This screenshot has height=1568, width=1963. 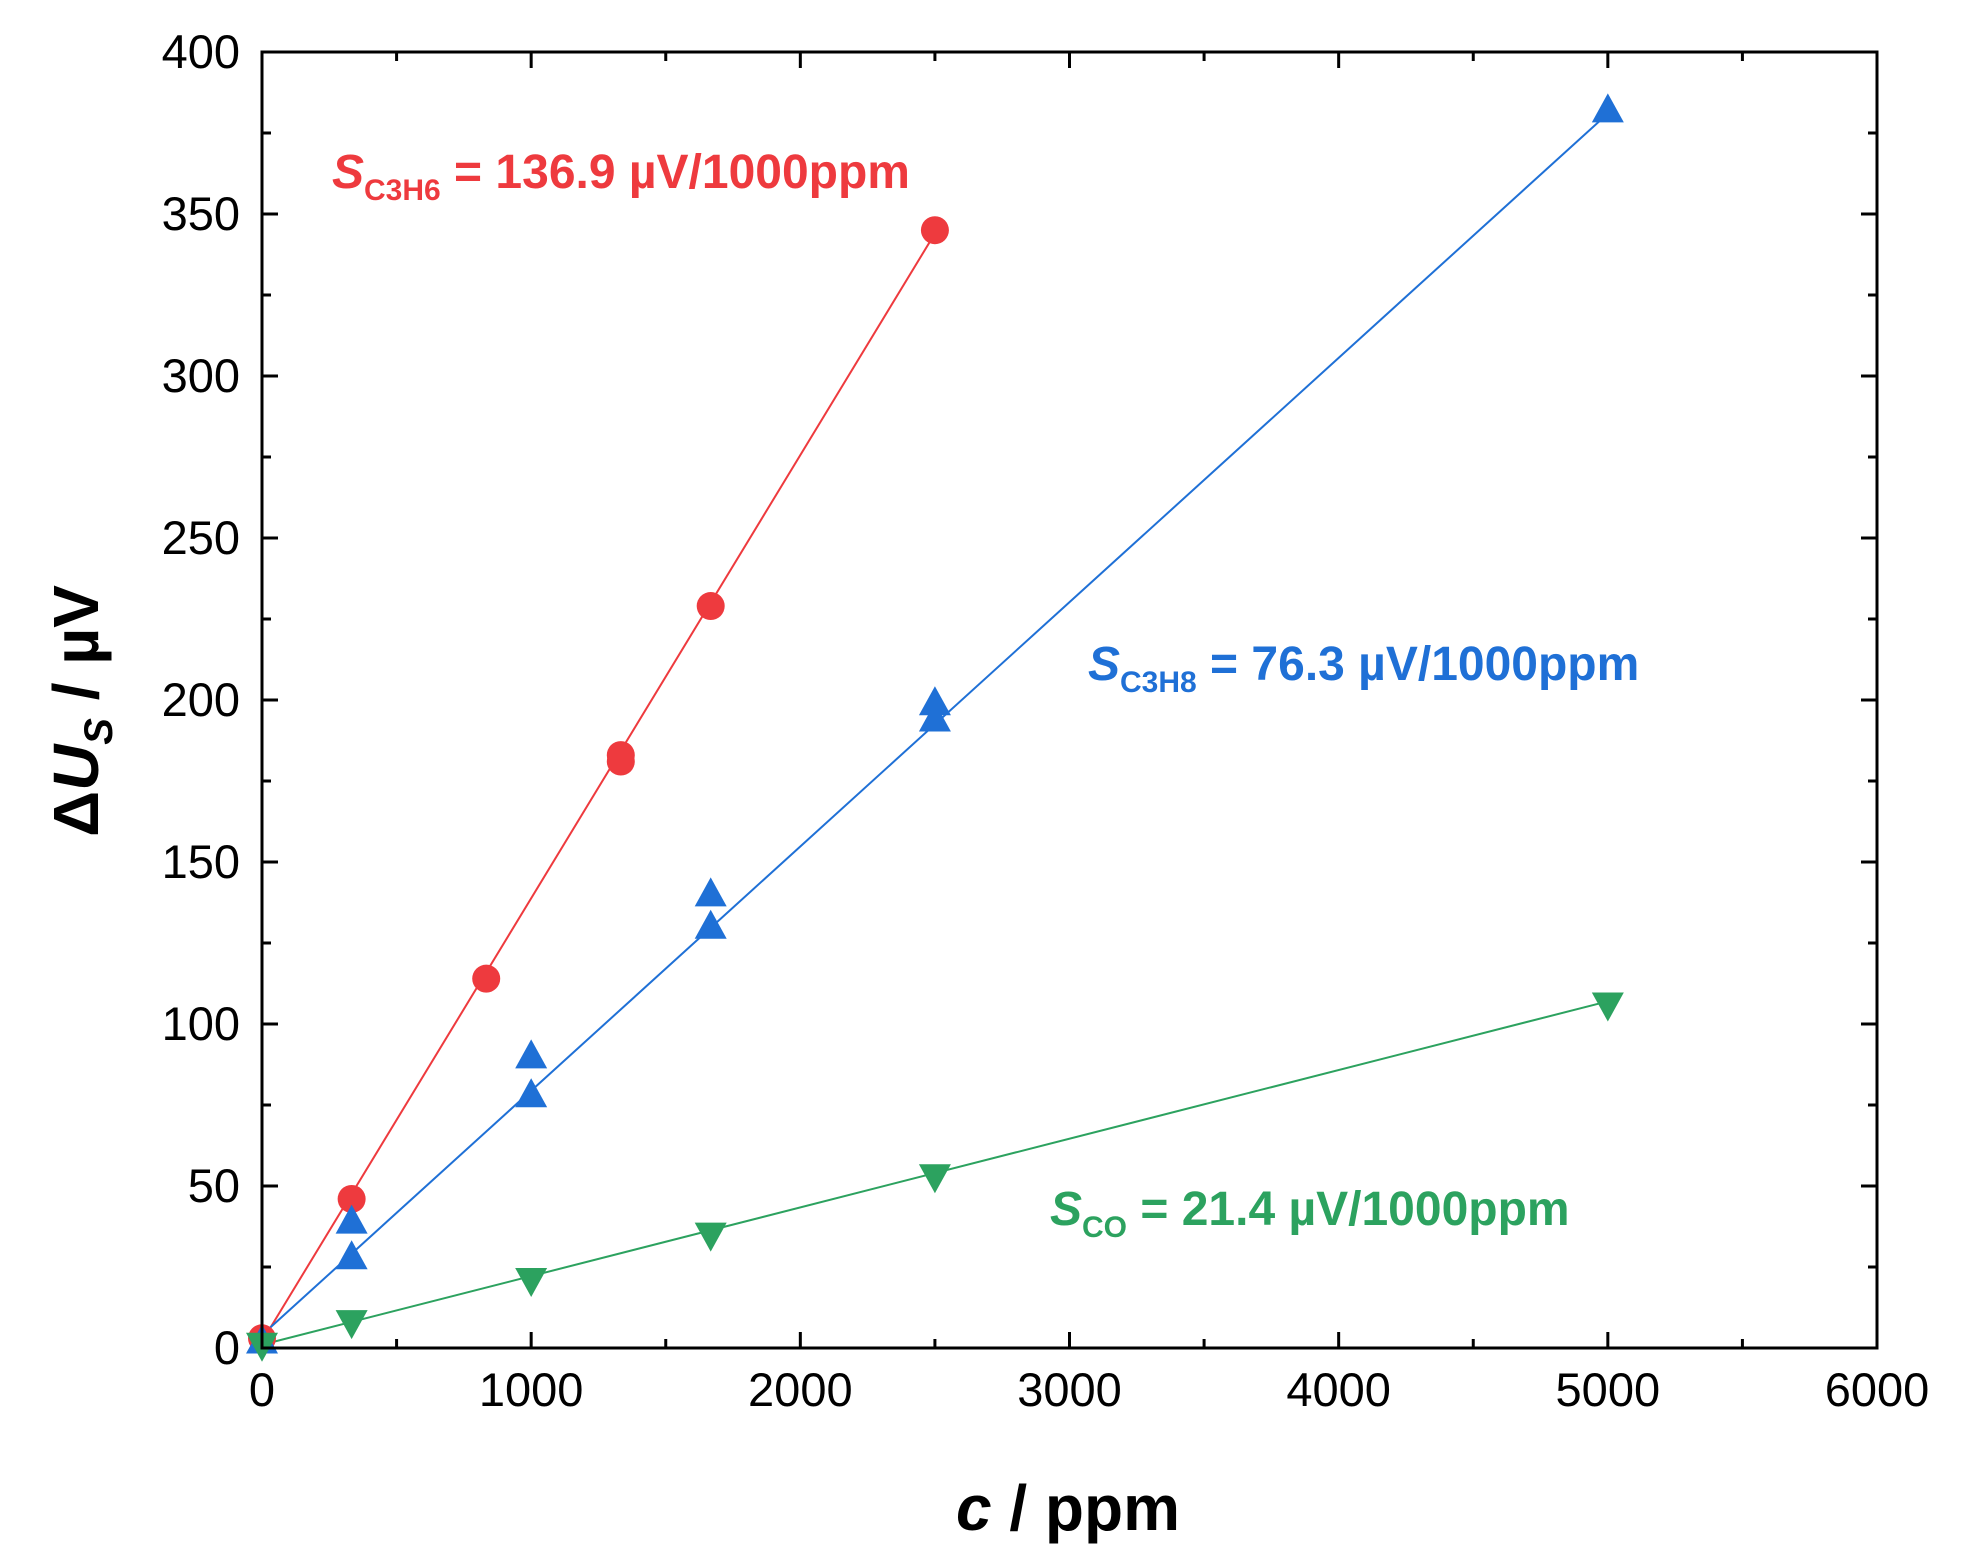 What do you see at coordinates (1338, 1389) in the screenshot?
I see `x-tick-label: 4000` at bounding box center [1338, 1389].